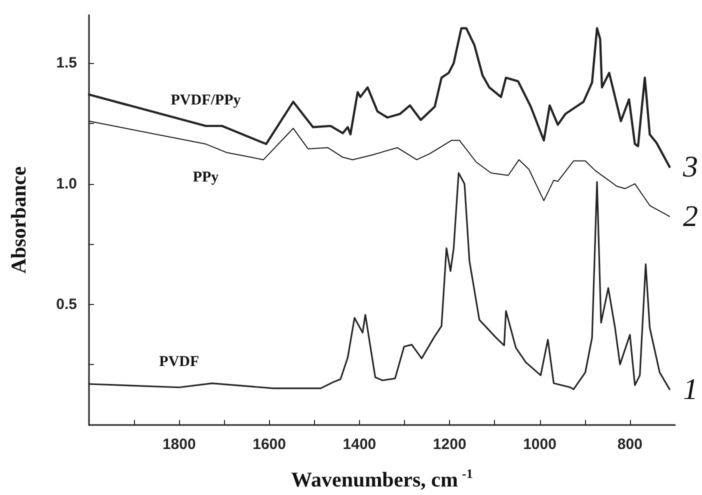 The image size is (702, 495). I want to click on x-tick-label: 1000, so click(539, 444).